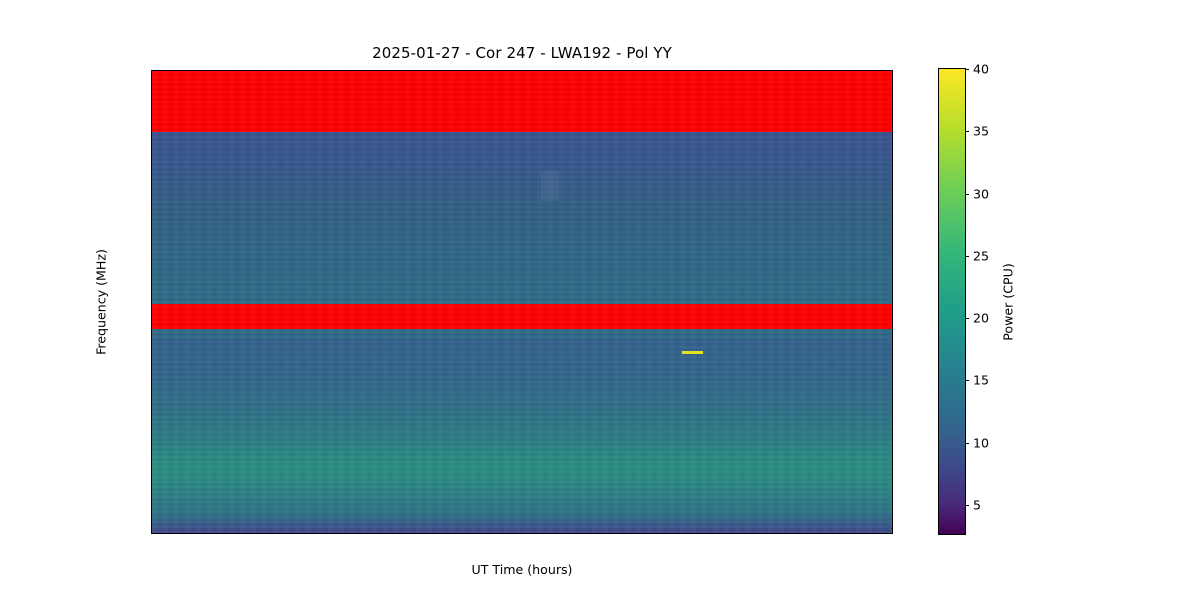  What do you see at coordinates (522, 53) in the screenshot?
I see `plot-title: 2025-01-27 - Cor 247 - LWA192 - Pol YY` at bounding box center [522, 53].